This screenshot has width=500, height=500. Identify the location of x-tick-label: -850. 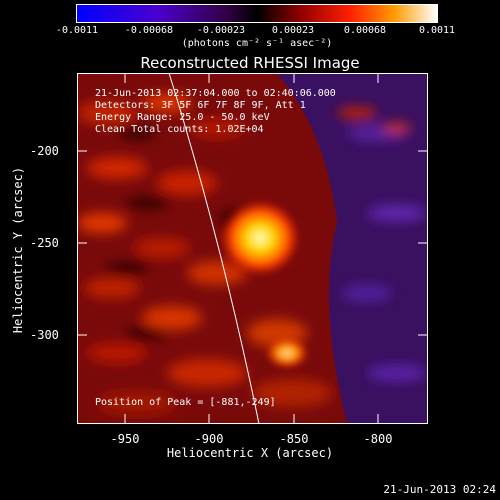
(294, 439).